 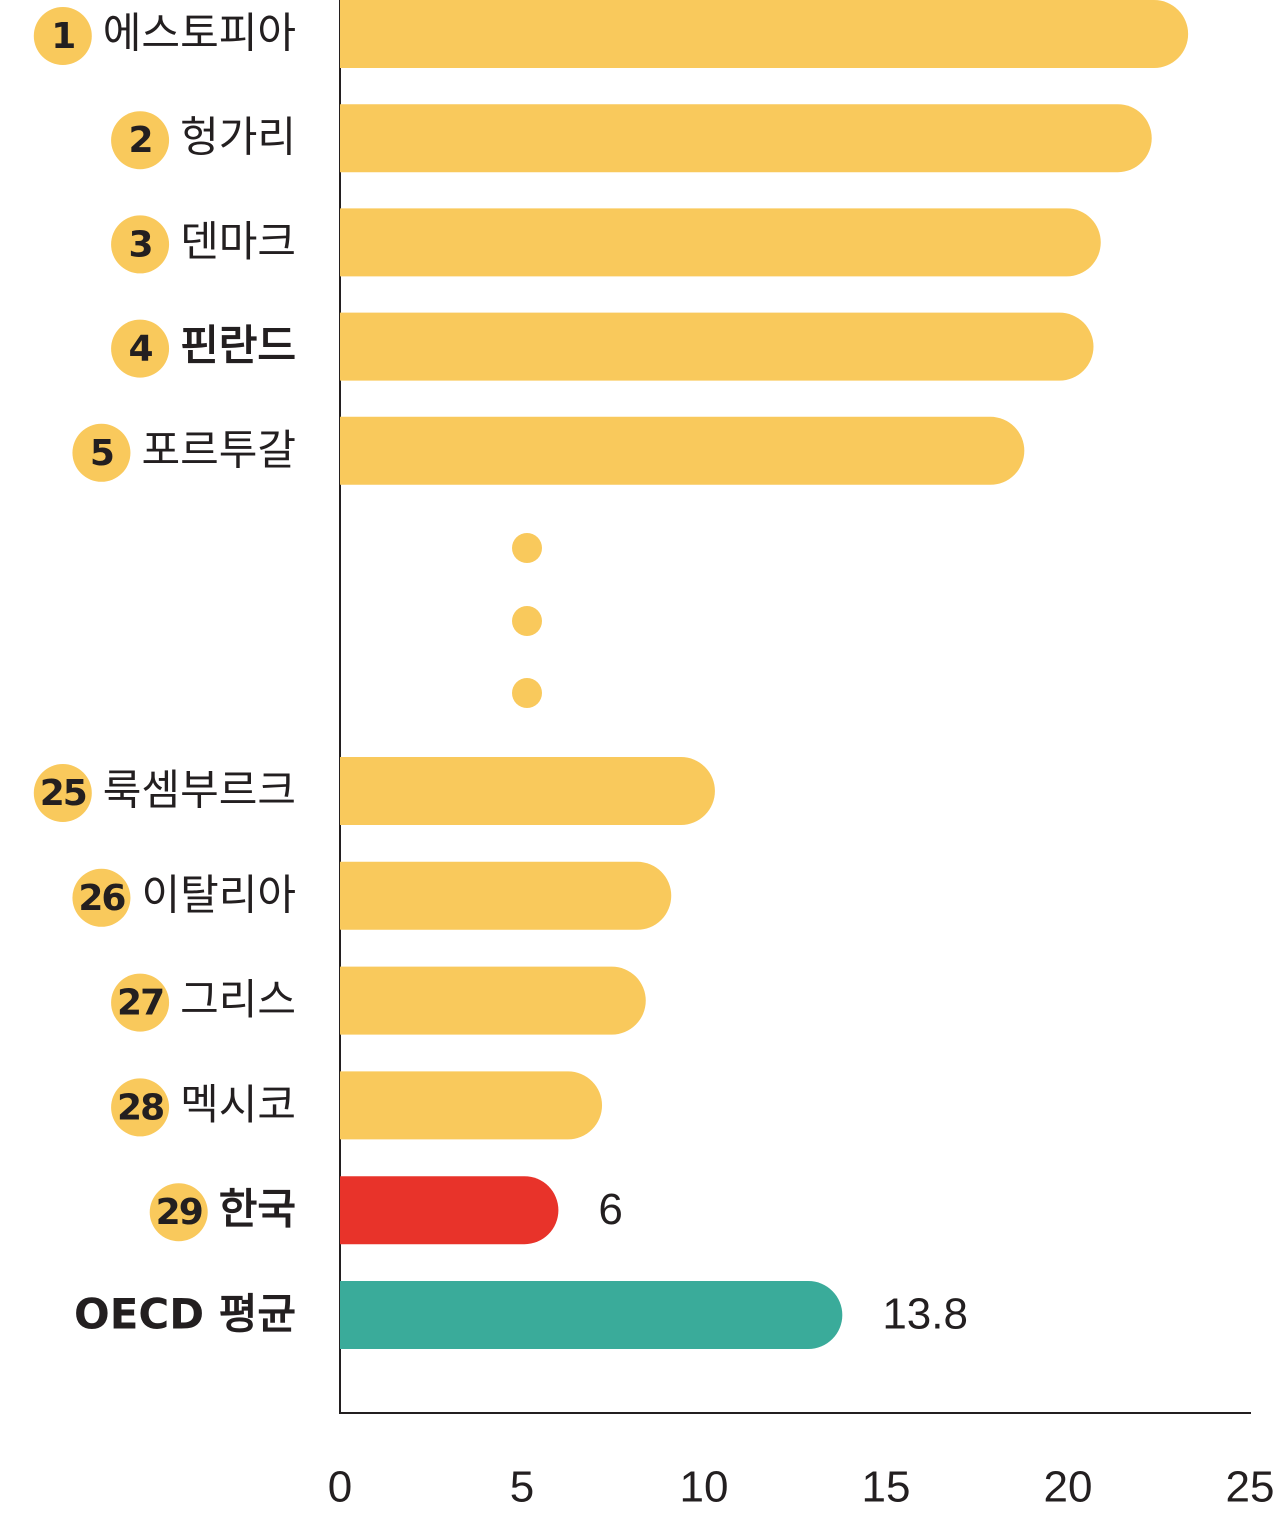 What do you see at coordinates (238, 137) in the screenshot?
I see `category-label: 헝가리` at bounding box center [238, 137].